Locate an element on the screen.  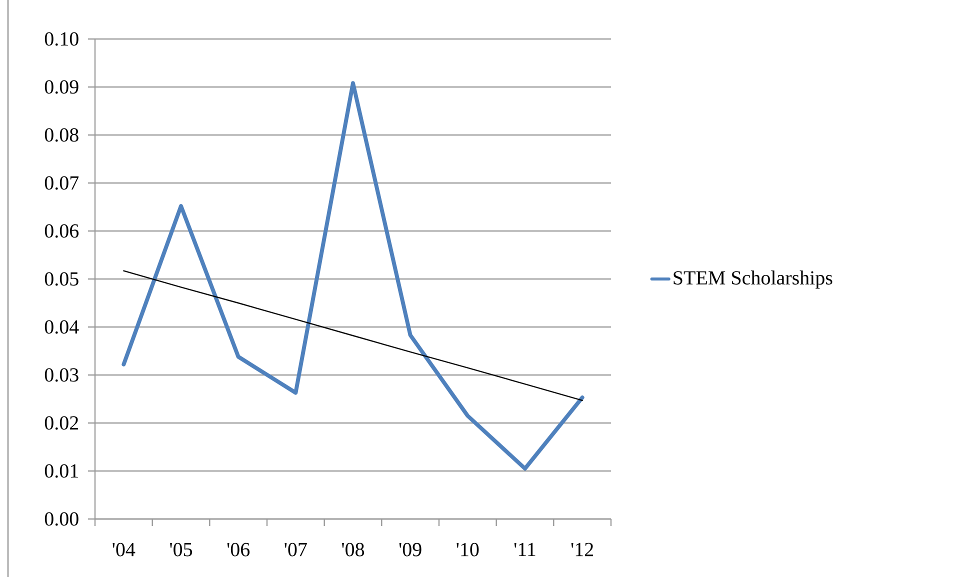
x-tick-label: '04 is located at coordinates (124, 549).